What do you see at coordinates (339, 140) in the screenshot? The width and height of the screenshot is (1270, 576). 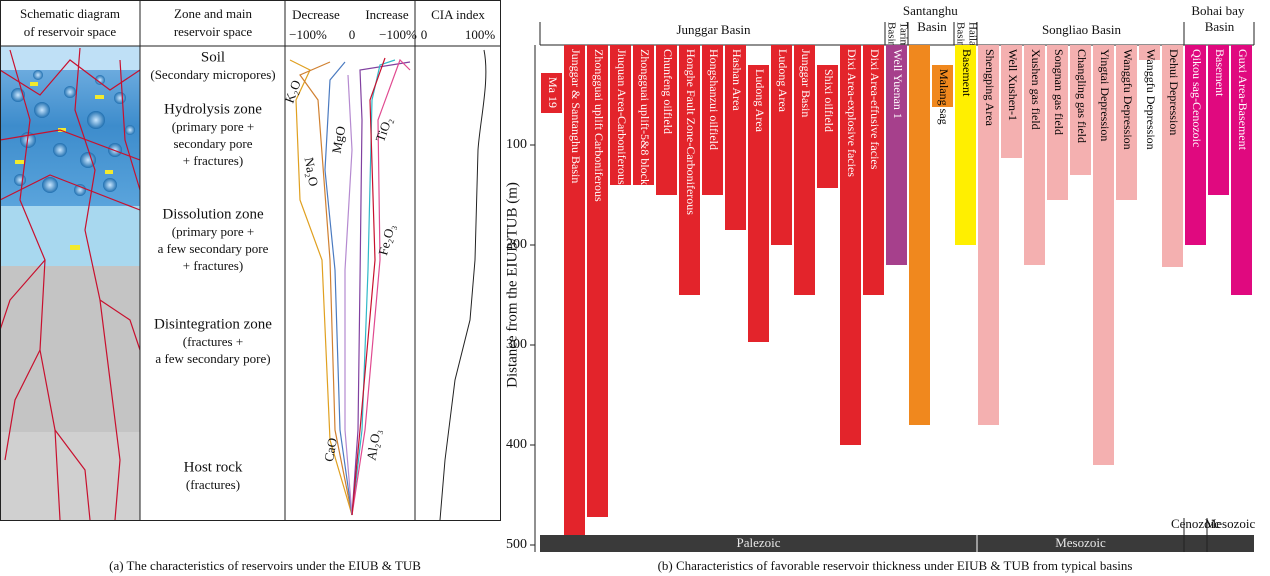 I see `oxide-label: MgO` at bounding box center [339, 140].